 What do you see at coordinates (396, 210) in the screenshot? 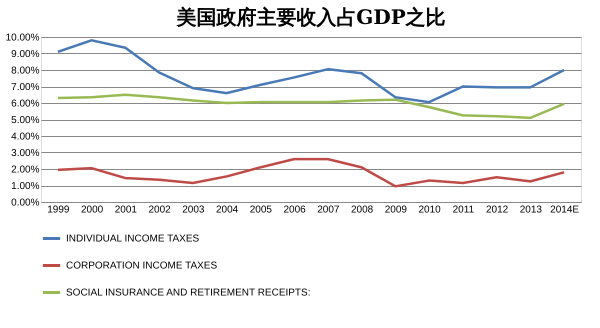
I see `x-tick-label: 2009` at bounding box center [396, 210].